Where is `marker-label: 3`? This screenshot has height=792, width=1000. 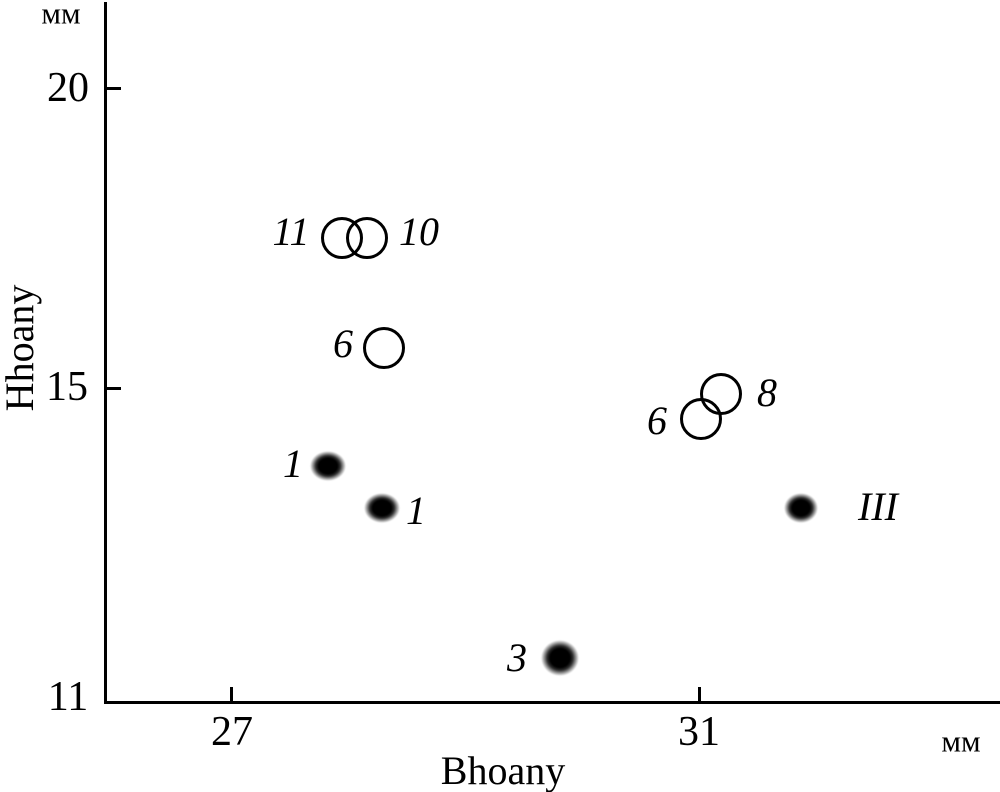
marker-label: 3 is located at coordinates (517, 657).